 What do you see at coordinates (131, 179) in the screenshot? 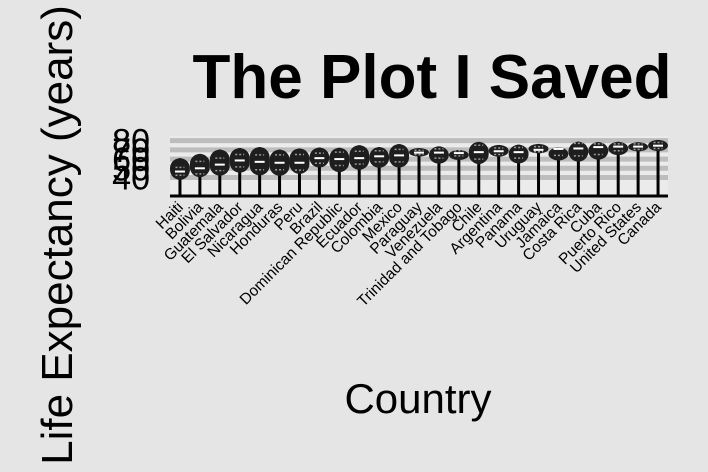
I see `y-tick-label: 40` at bounding box center [131, 179].